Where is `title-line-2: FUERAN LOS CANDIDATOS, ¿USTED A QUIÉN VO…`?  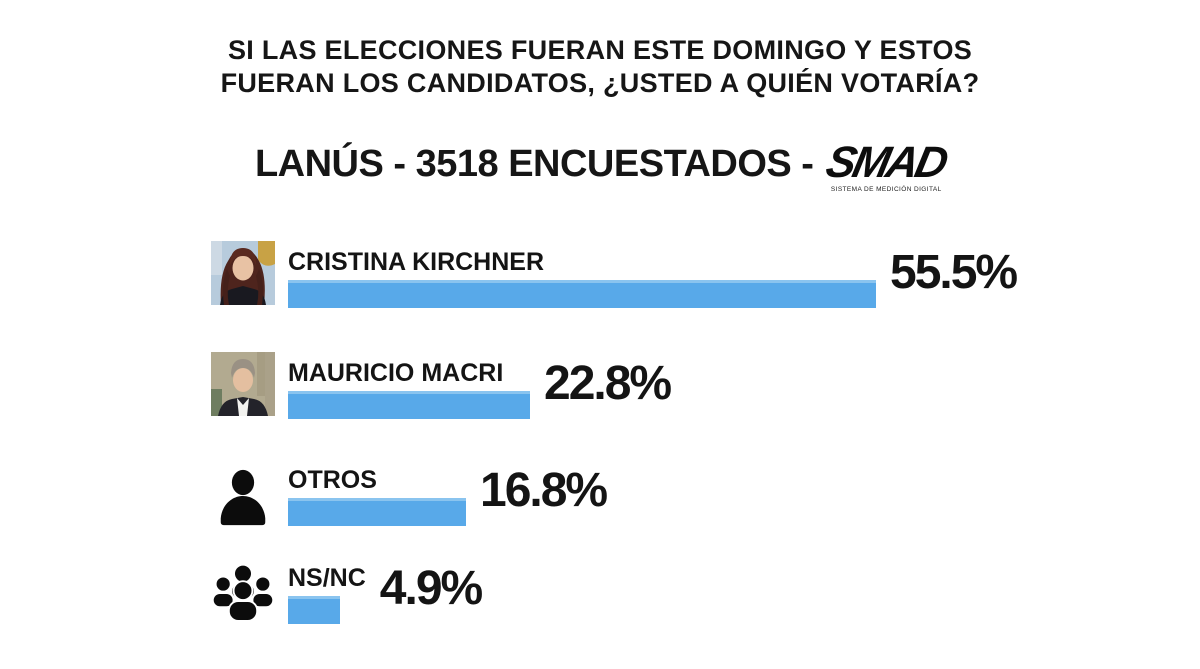
title-line-2: FUERAN LOS CANDIDATOS, ¿USTED A QUIÉN VO… is located at coordinates (600, 83).